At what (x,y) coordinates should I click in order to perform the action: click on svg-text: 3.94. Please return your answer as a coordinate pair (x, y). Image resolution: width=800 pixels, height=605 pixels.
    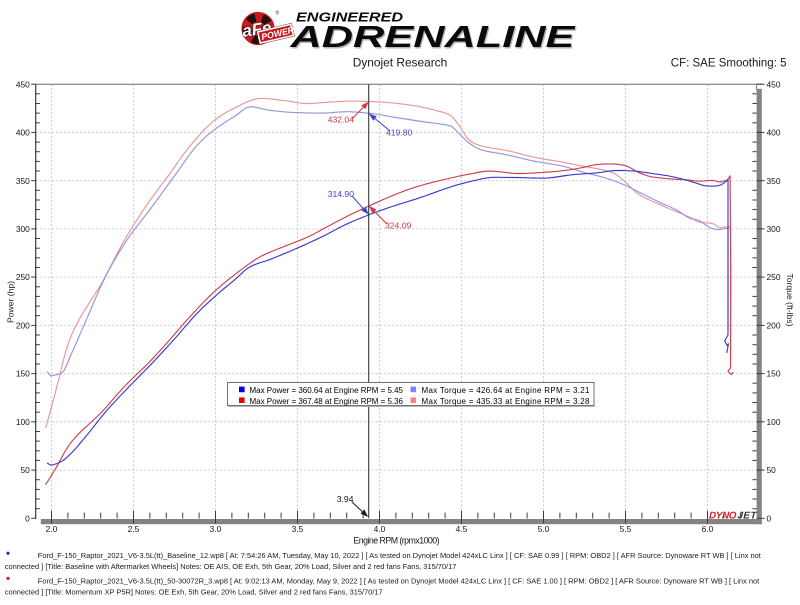
    Looking at the image, I should click on (345, 499).